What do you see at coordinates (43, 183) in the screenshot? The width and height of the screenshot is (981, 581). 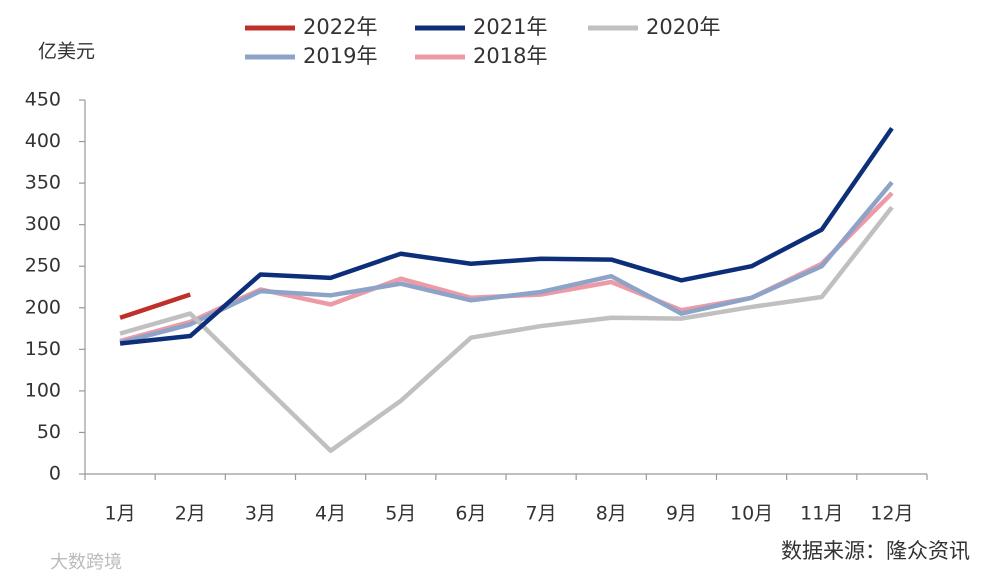 I see `y-tick-label: 350` at bounding box center [43, 183].